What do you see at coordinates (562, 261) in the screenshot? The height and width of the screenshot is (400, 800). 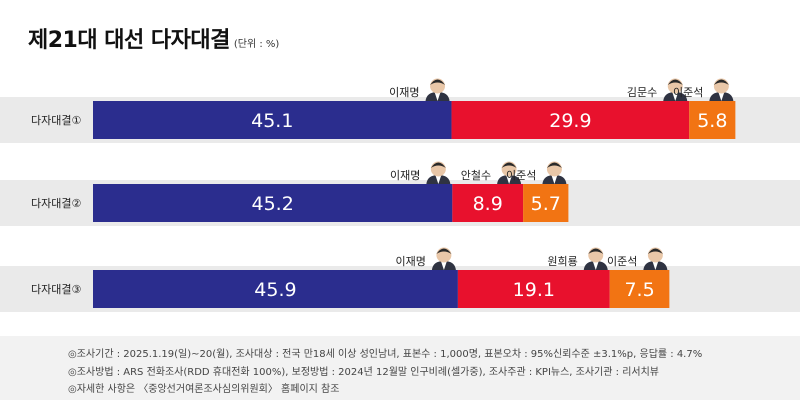 I see `candidate-name-label: 원희룡` at bounding box center [562, 261].